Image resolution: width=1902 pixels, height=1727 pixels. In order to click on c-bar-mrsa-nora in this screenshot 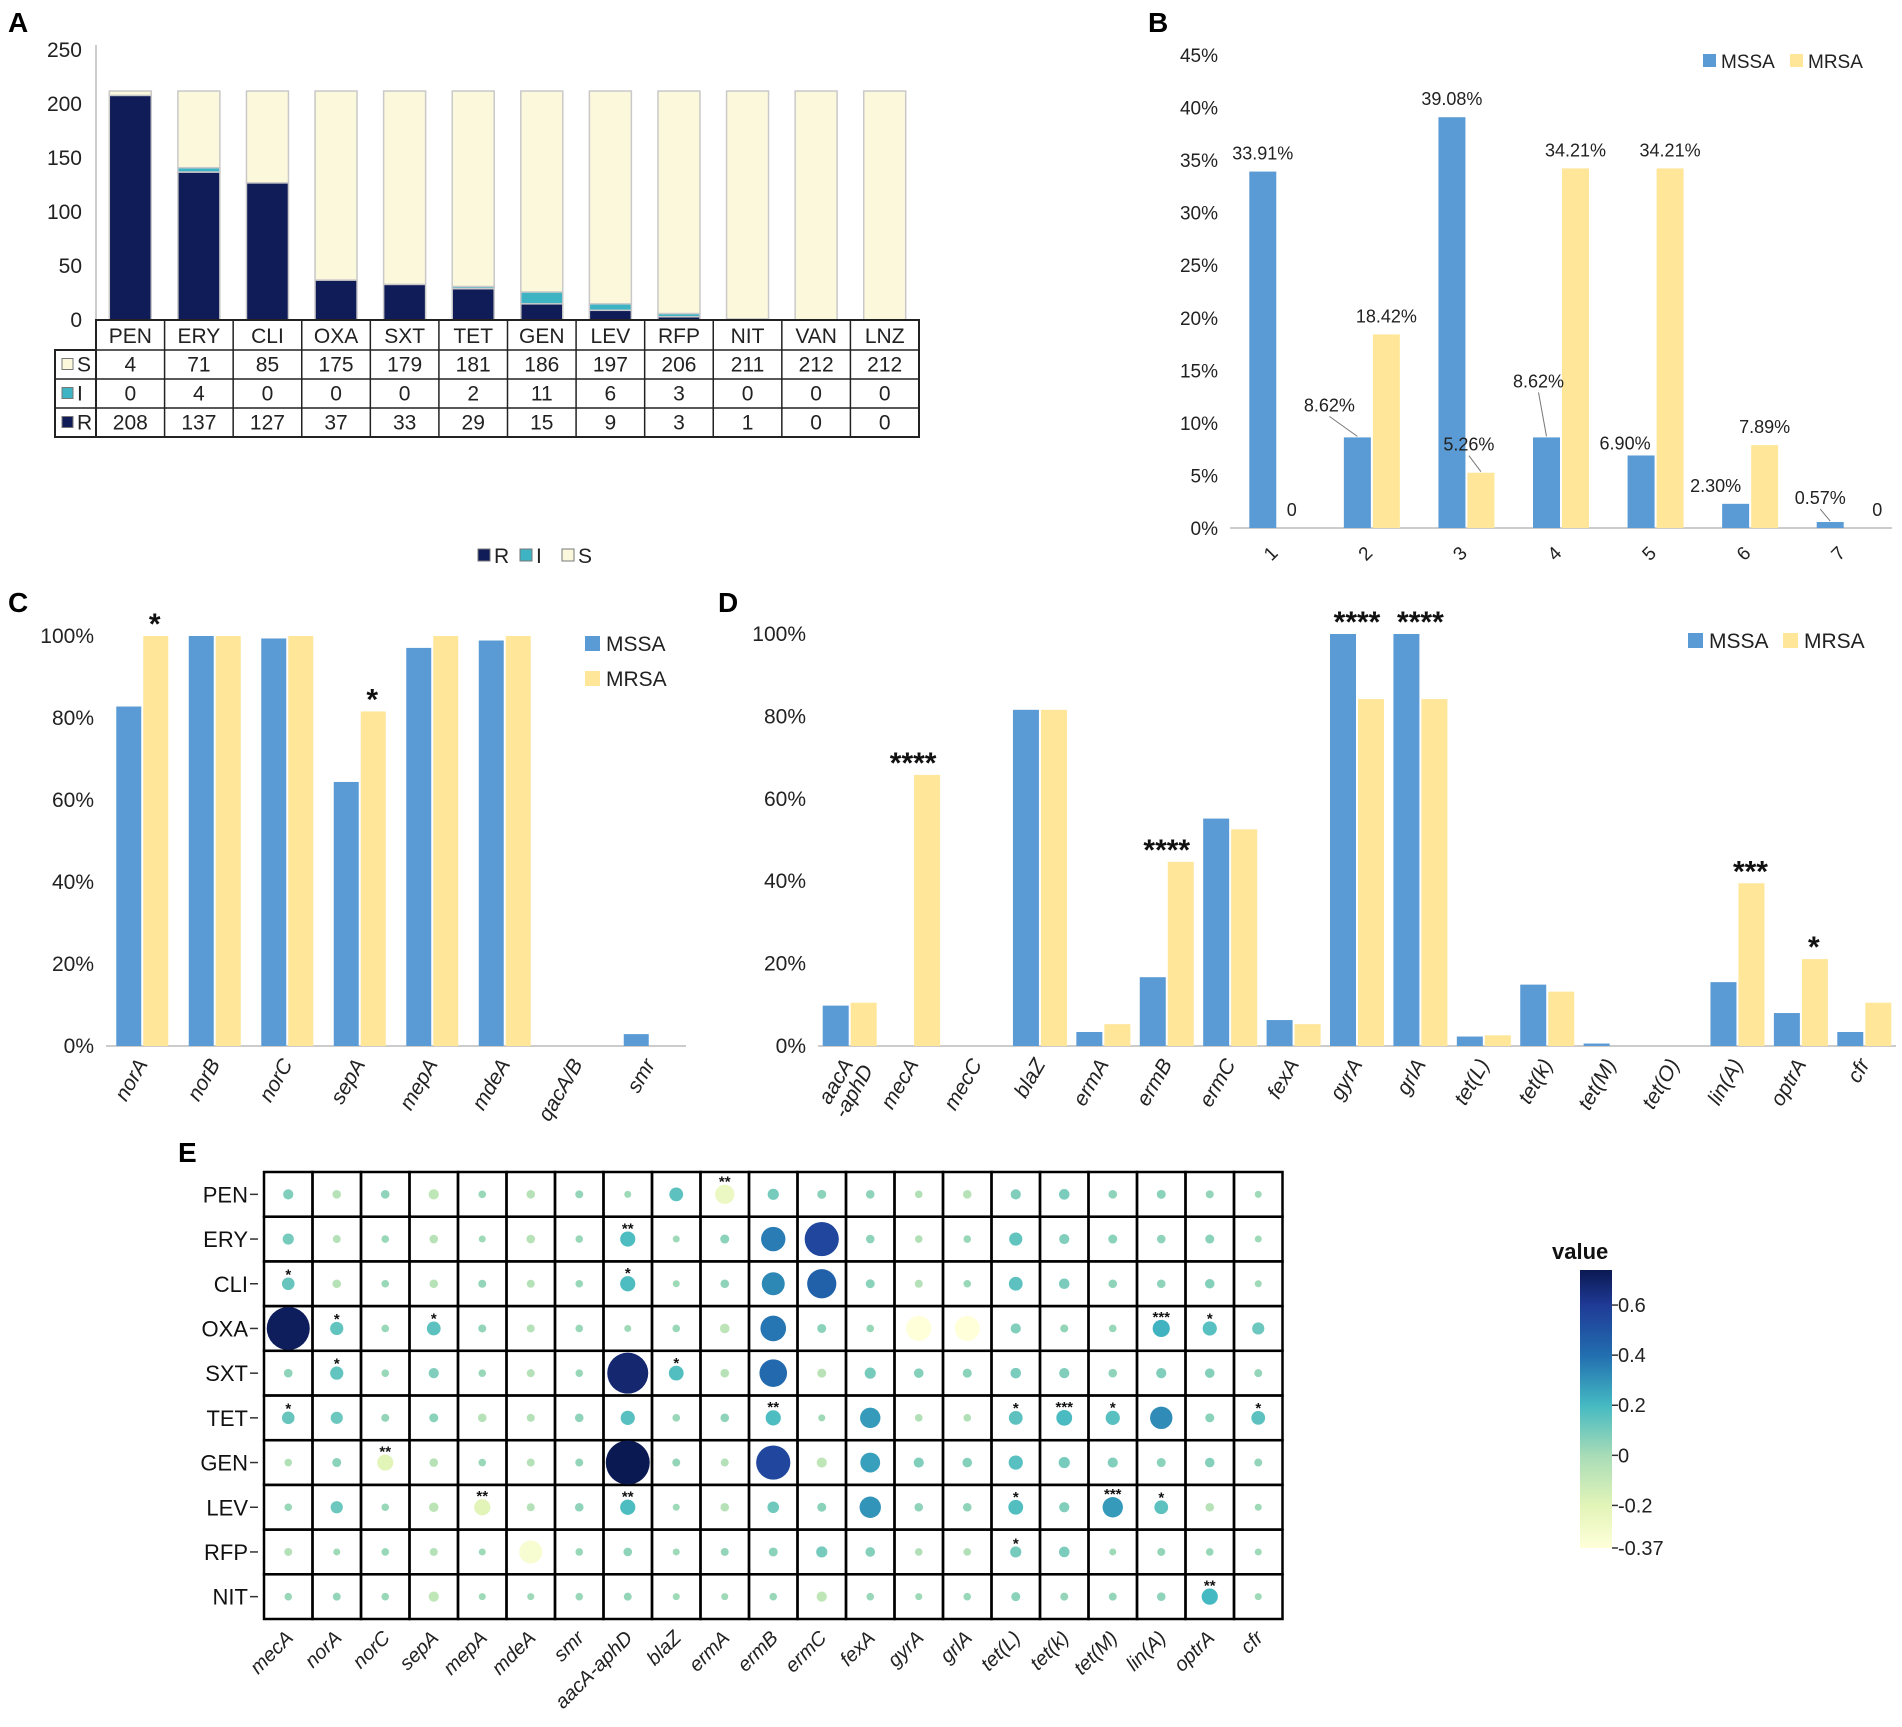, I will do `click(156, 841)`.